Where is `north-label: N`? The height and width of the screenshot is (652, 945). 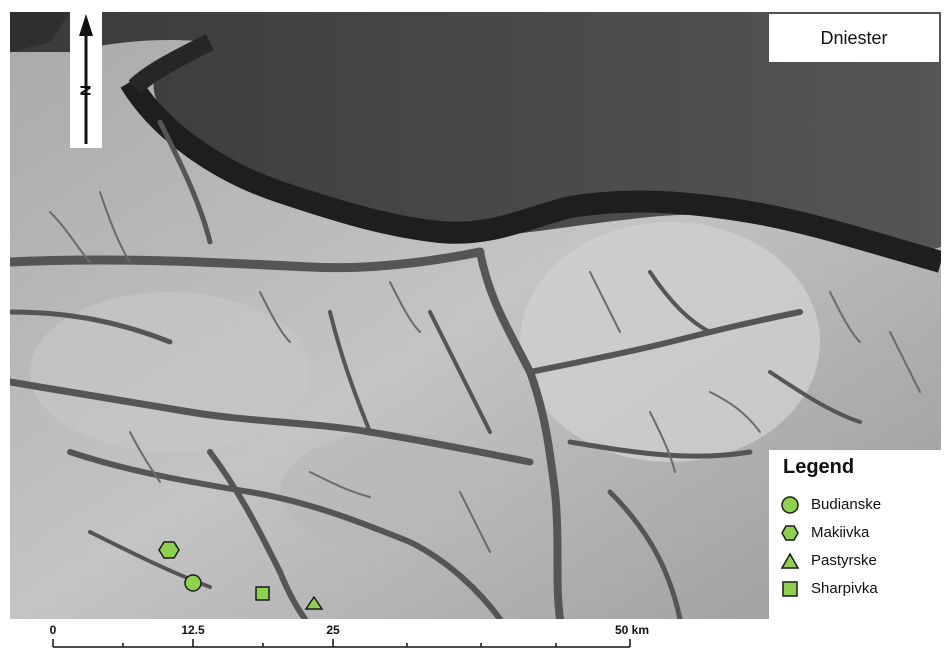 north-label: N is located at coordinates (86, 90).